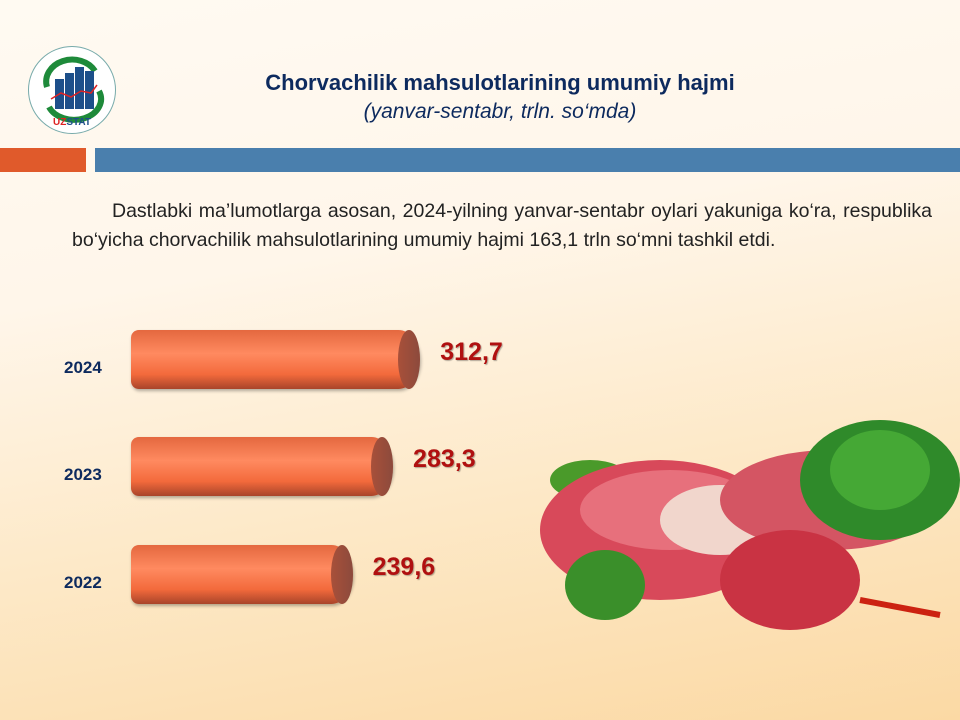  I want to click on bar-2023, so click(262, 466).